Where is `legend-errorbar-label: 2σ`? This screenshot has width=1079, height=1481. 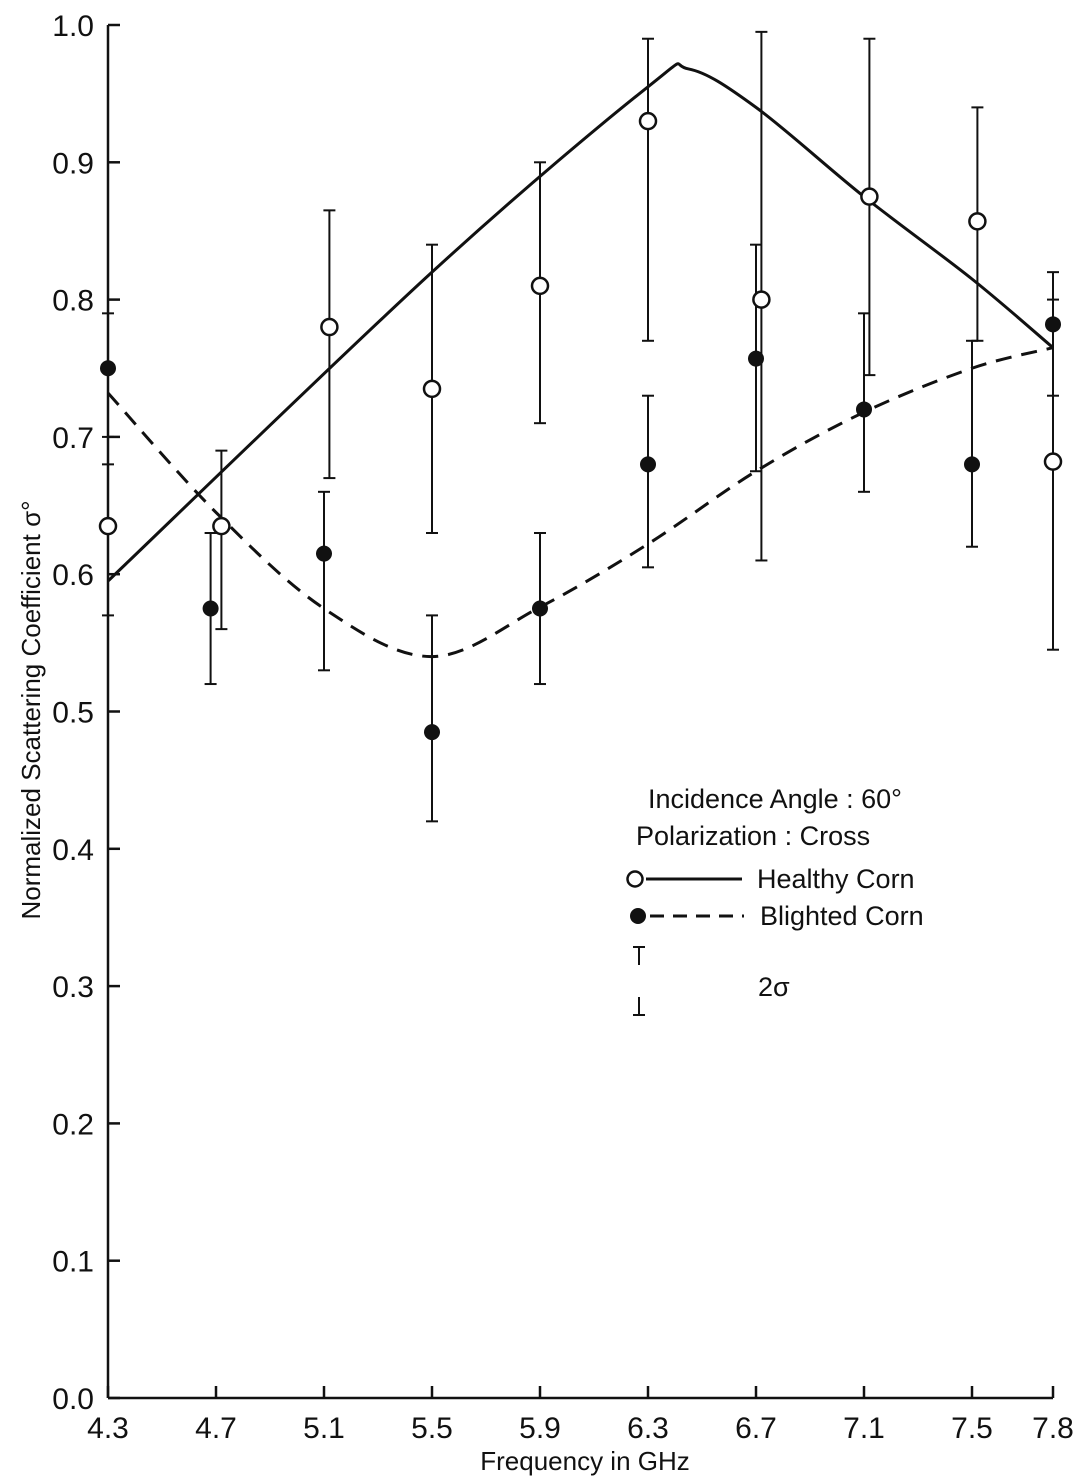 legend-errorbar-label: 2σ is located at coordinates (774, 987).